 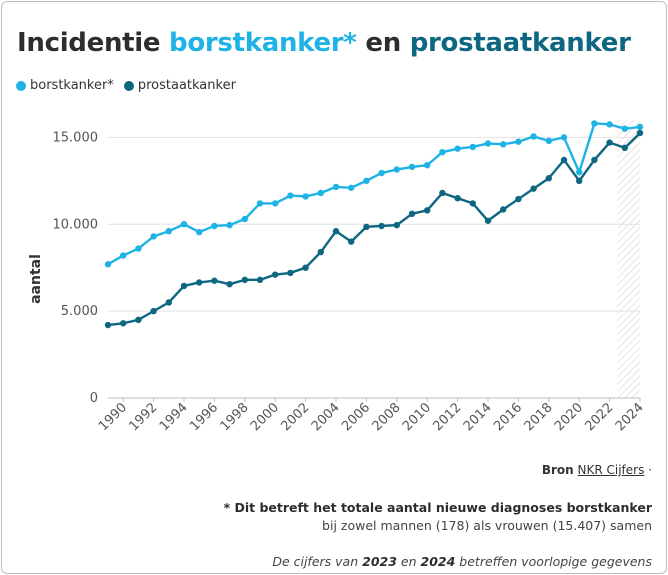 I want to click on y-tick-label: 0, so click(x=94, y=398).